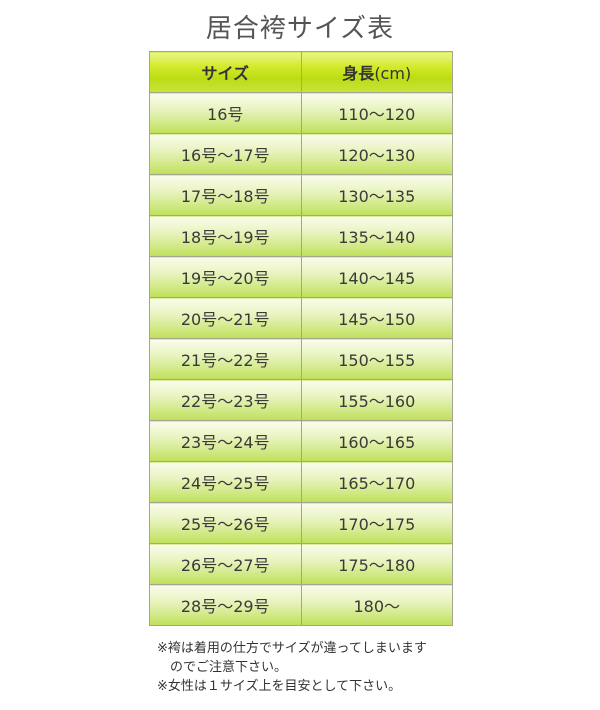 This screenshot has height=710, width=600. I want to click on table-row: 19号～20号 140～145, so click(301, 277).